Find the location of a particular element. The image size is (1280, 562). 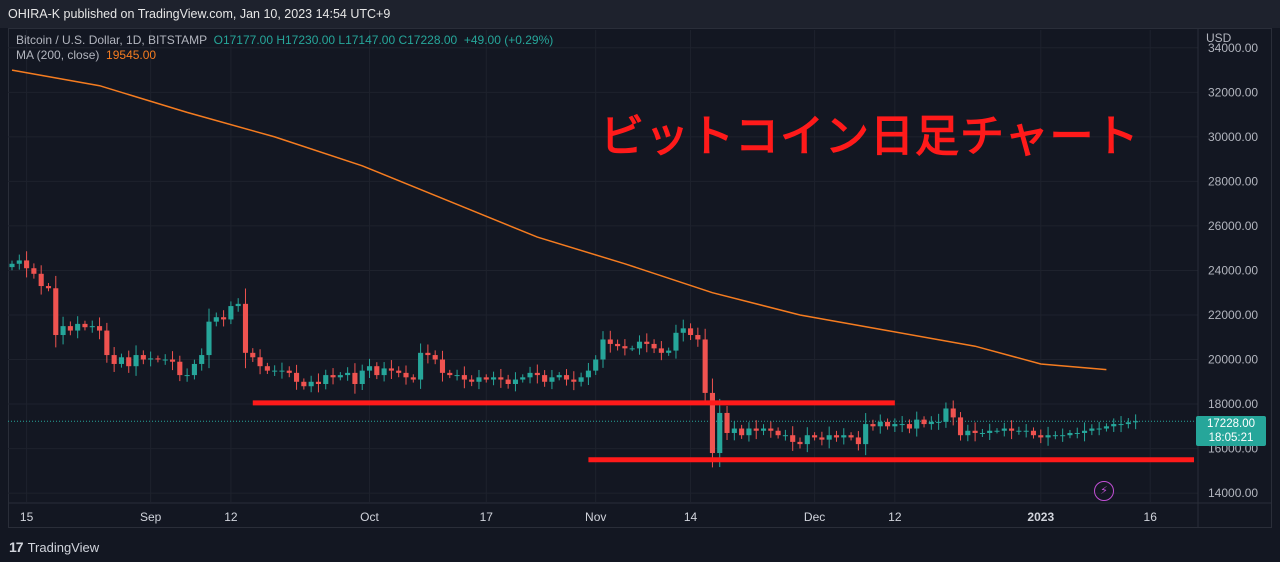

x-tick-label: 16 is located at coordinates (1151, 517).